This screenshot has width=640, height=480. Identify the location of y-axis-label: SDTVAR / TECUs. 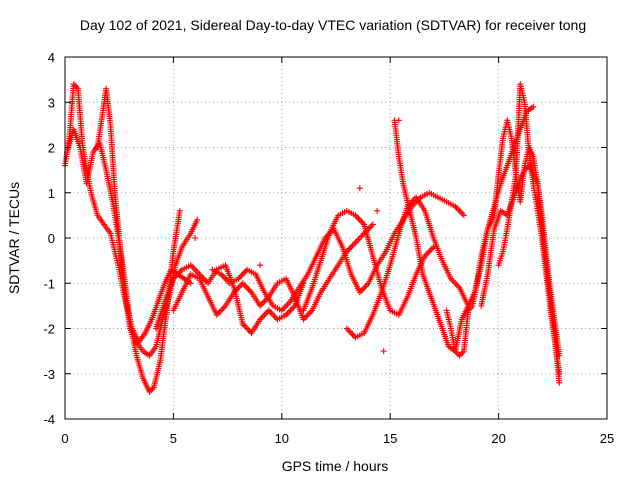
(14, 238).